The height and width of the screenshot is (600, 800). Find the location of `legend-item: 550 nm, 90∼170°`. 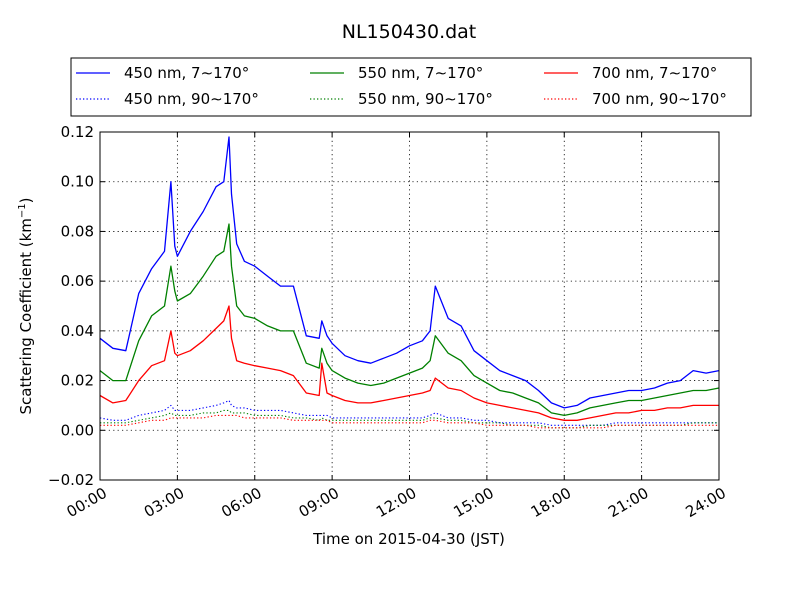

legend-item: 550 nm, 90∼170° is located at coordinates (401, 99).